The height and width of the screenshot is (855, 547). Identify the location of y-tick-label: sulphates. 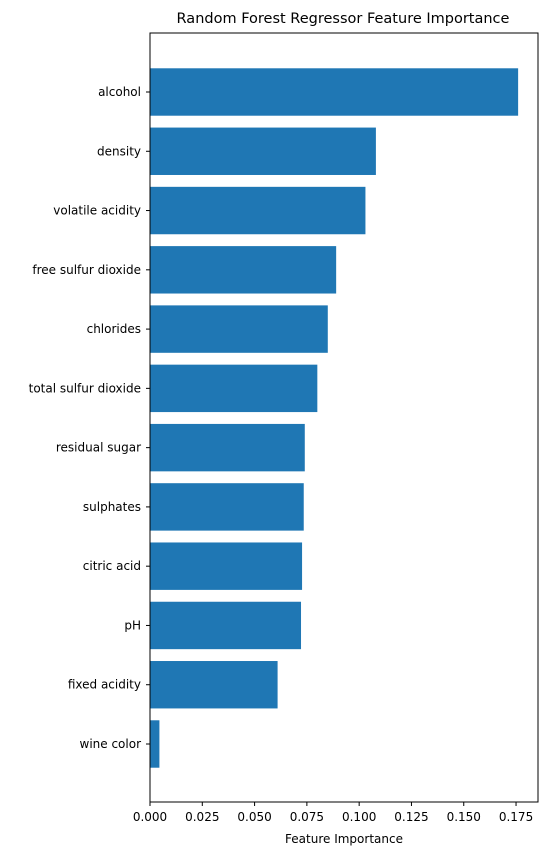
(112, 507).